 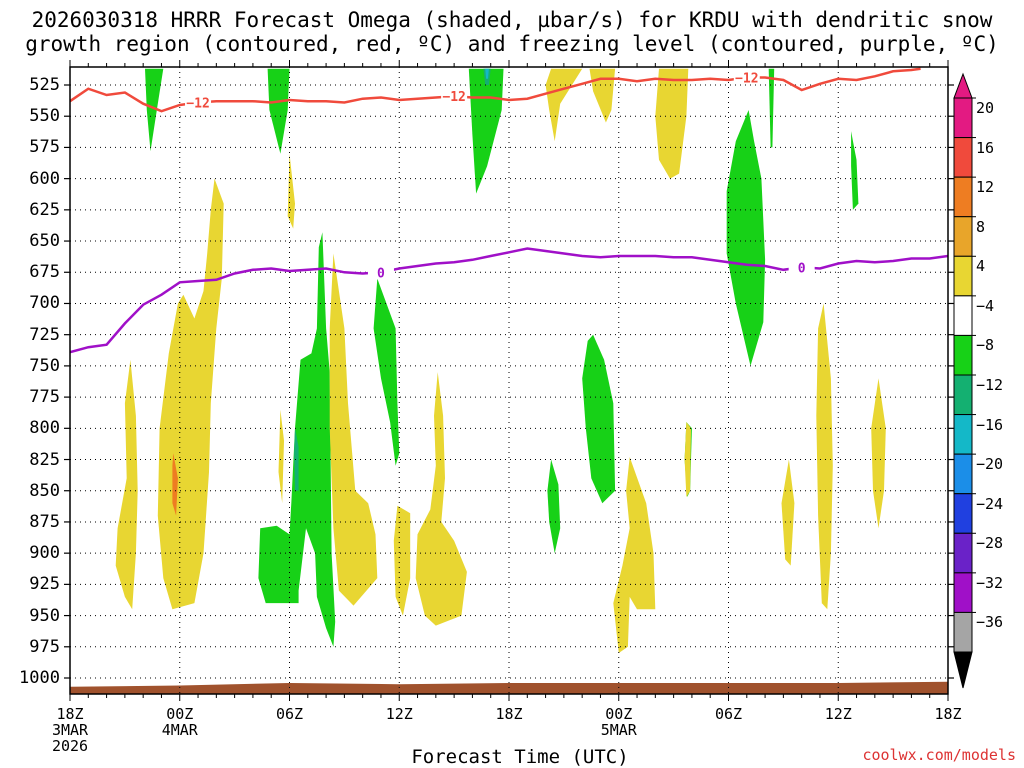 I want to click on ytick-label: 900, so click(x=44, y=553).